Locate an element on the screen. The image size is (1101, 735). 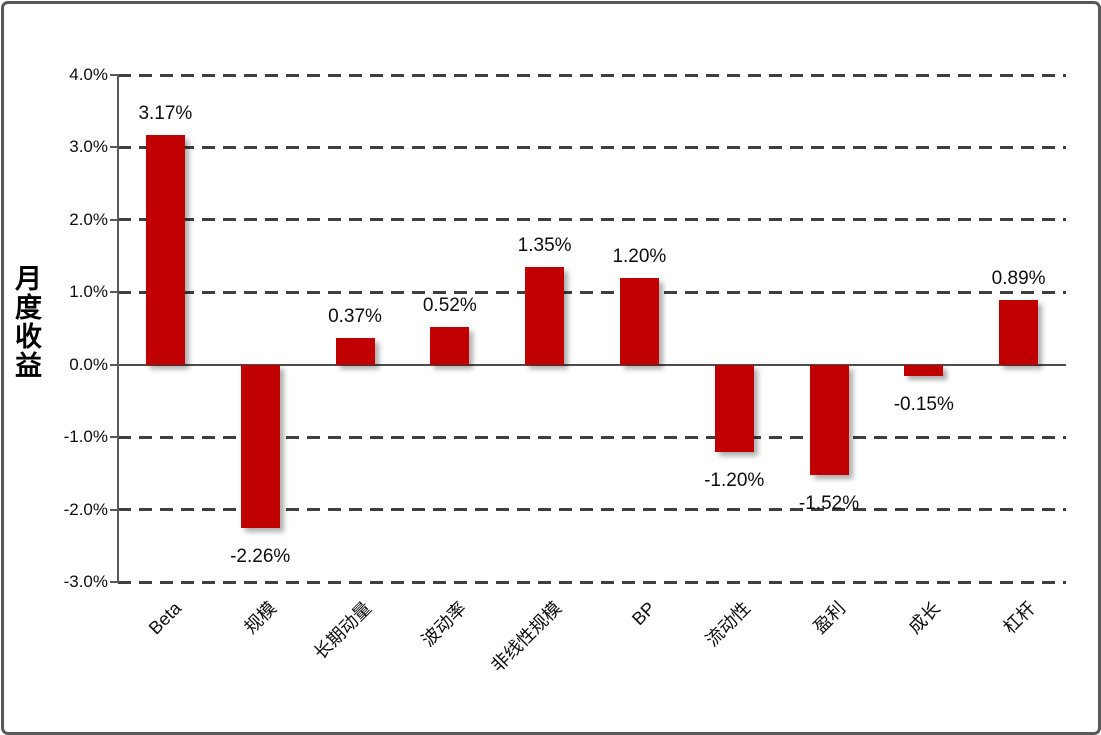
value-label: 1.20% is located at coordinates (639, 256).